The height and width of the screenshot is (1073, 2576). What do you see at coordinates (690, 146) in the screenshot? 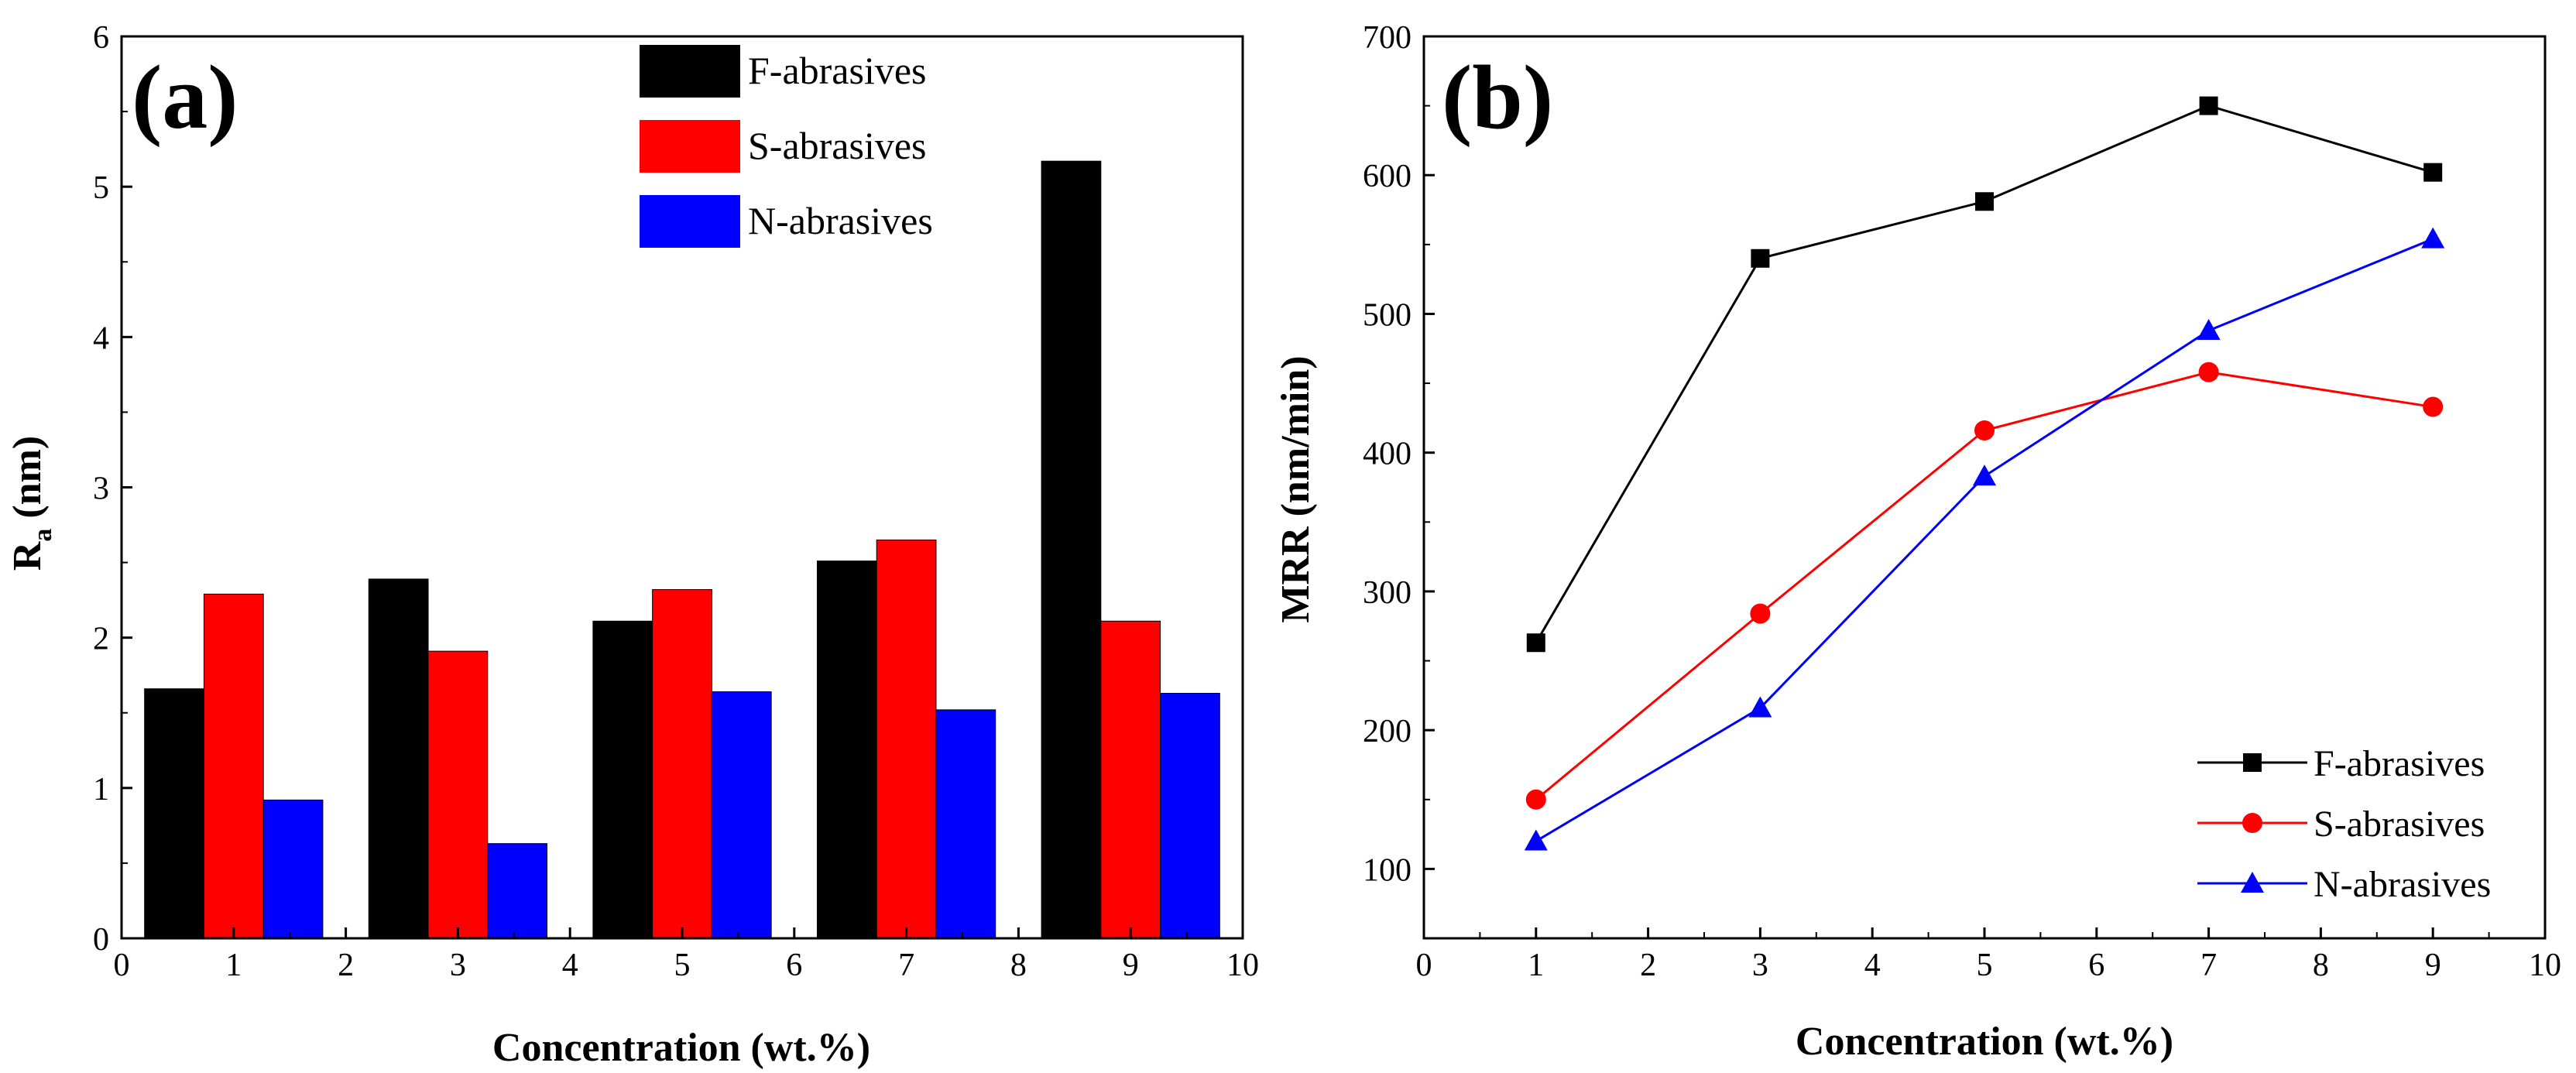
I see `legend-swatch-s-abrasives` at bounding box center [690, 146].